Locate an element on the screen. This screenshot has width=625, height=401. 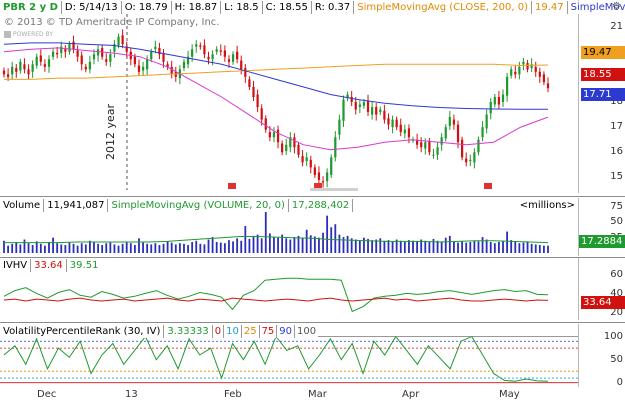
ivhv-label: IVHV is located at coordinates (16, 265).